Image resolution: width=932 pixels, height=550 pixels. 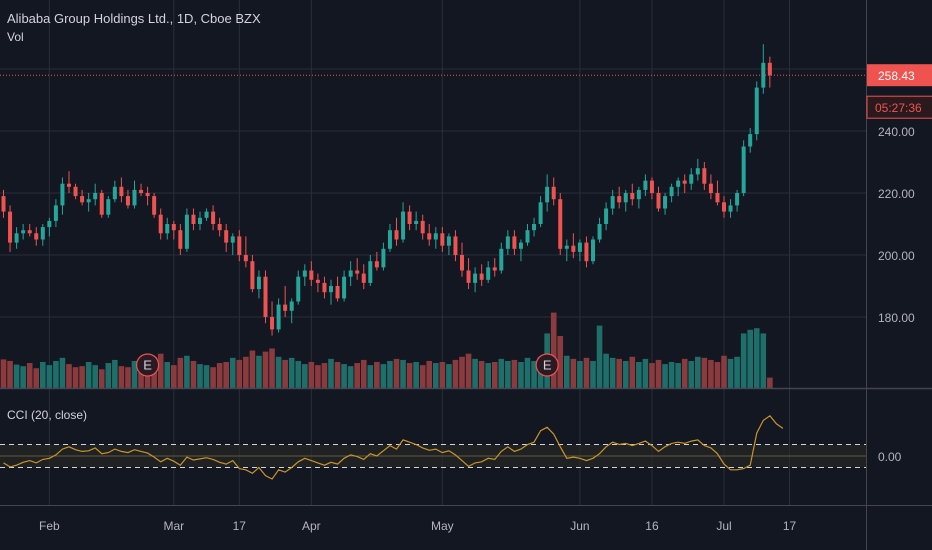 What do you see at coordinates (579, 526) in the screenshot?
I see `x-tick-label: Jun` at bounding box center [579, 526].